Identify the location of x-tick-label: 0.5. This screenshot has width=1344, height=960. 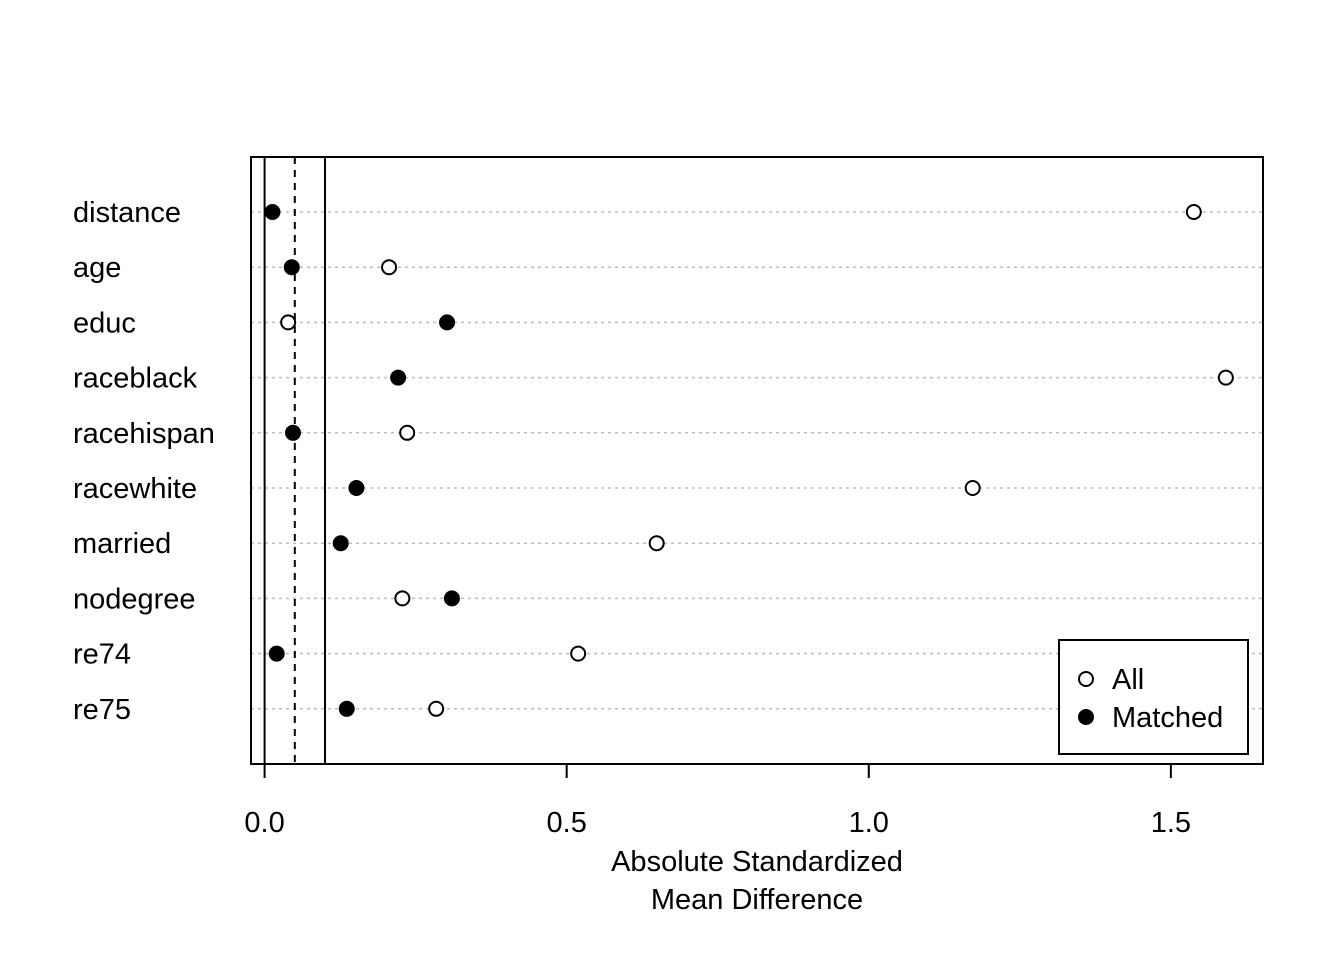
(567, 823).